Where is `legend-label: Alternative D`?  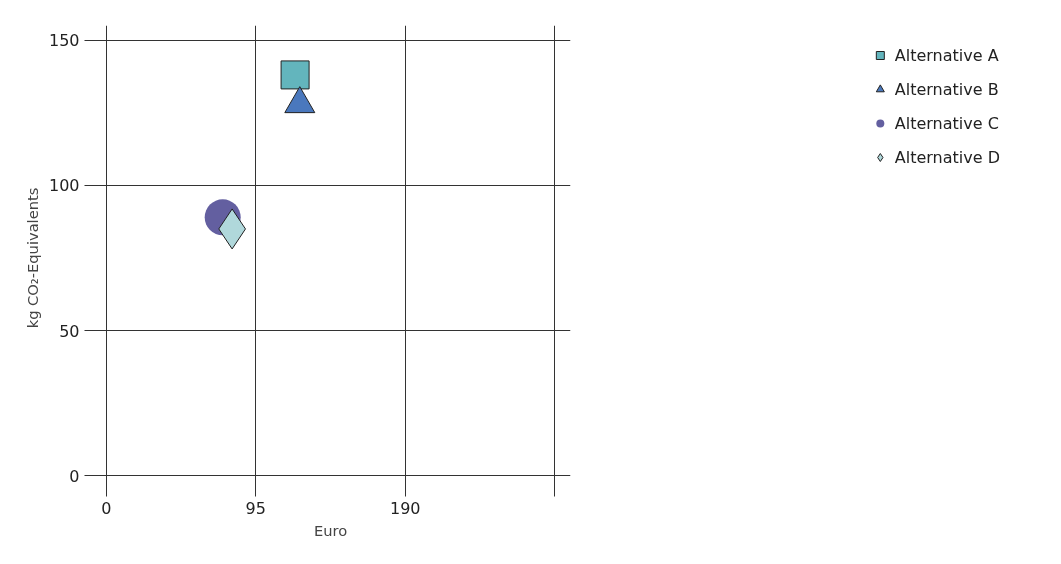
legend-label: Alternative D is located at coordinates (947, 157).